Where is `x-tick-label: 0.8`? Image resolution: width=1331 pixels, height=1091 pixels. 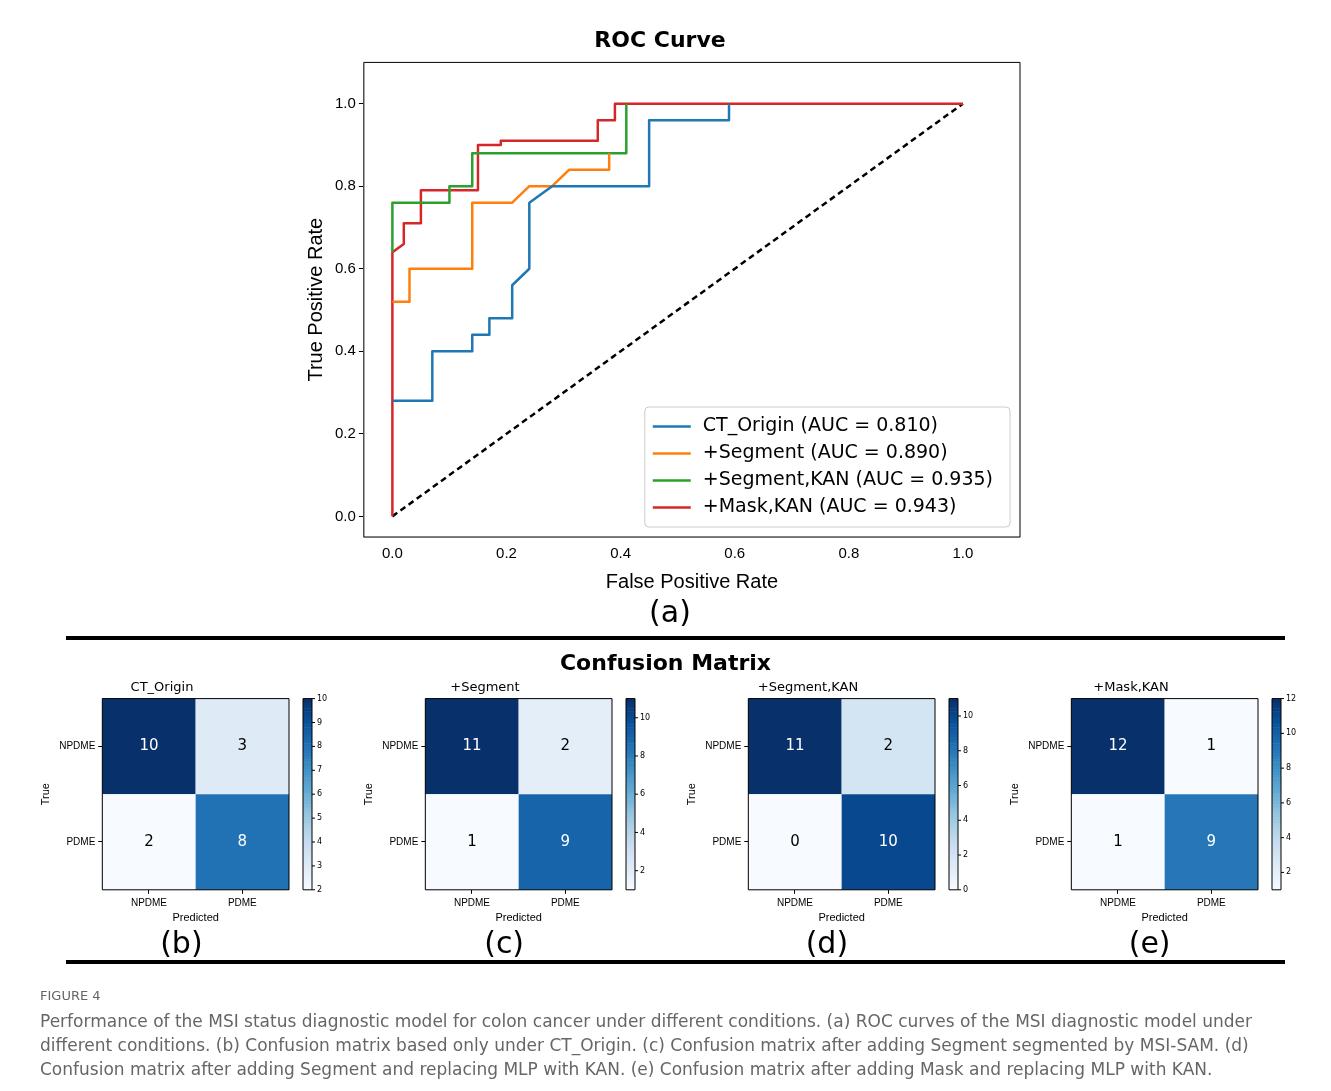 x-tick-label: 0.8 is located at coordinates (849, 553).